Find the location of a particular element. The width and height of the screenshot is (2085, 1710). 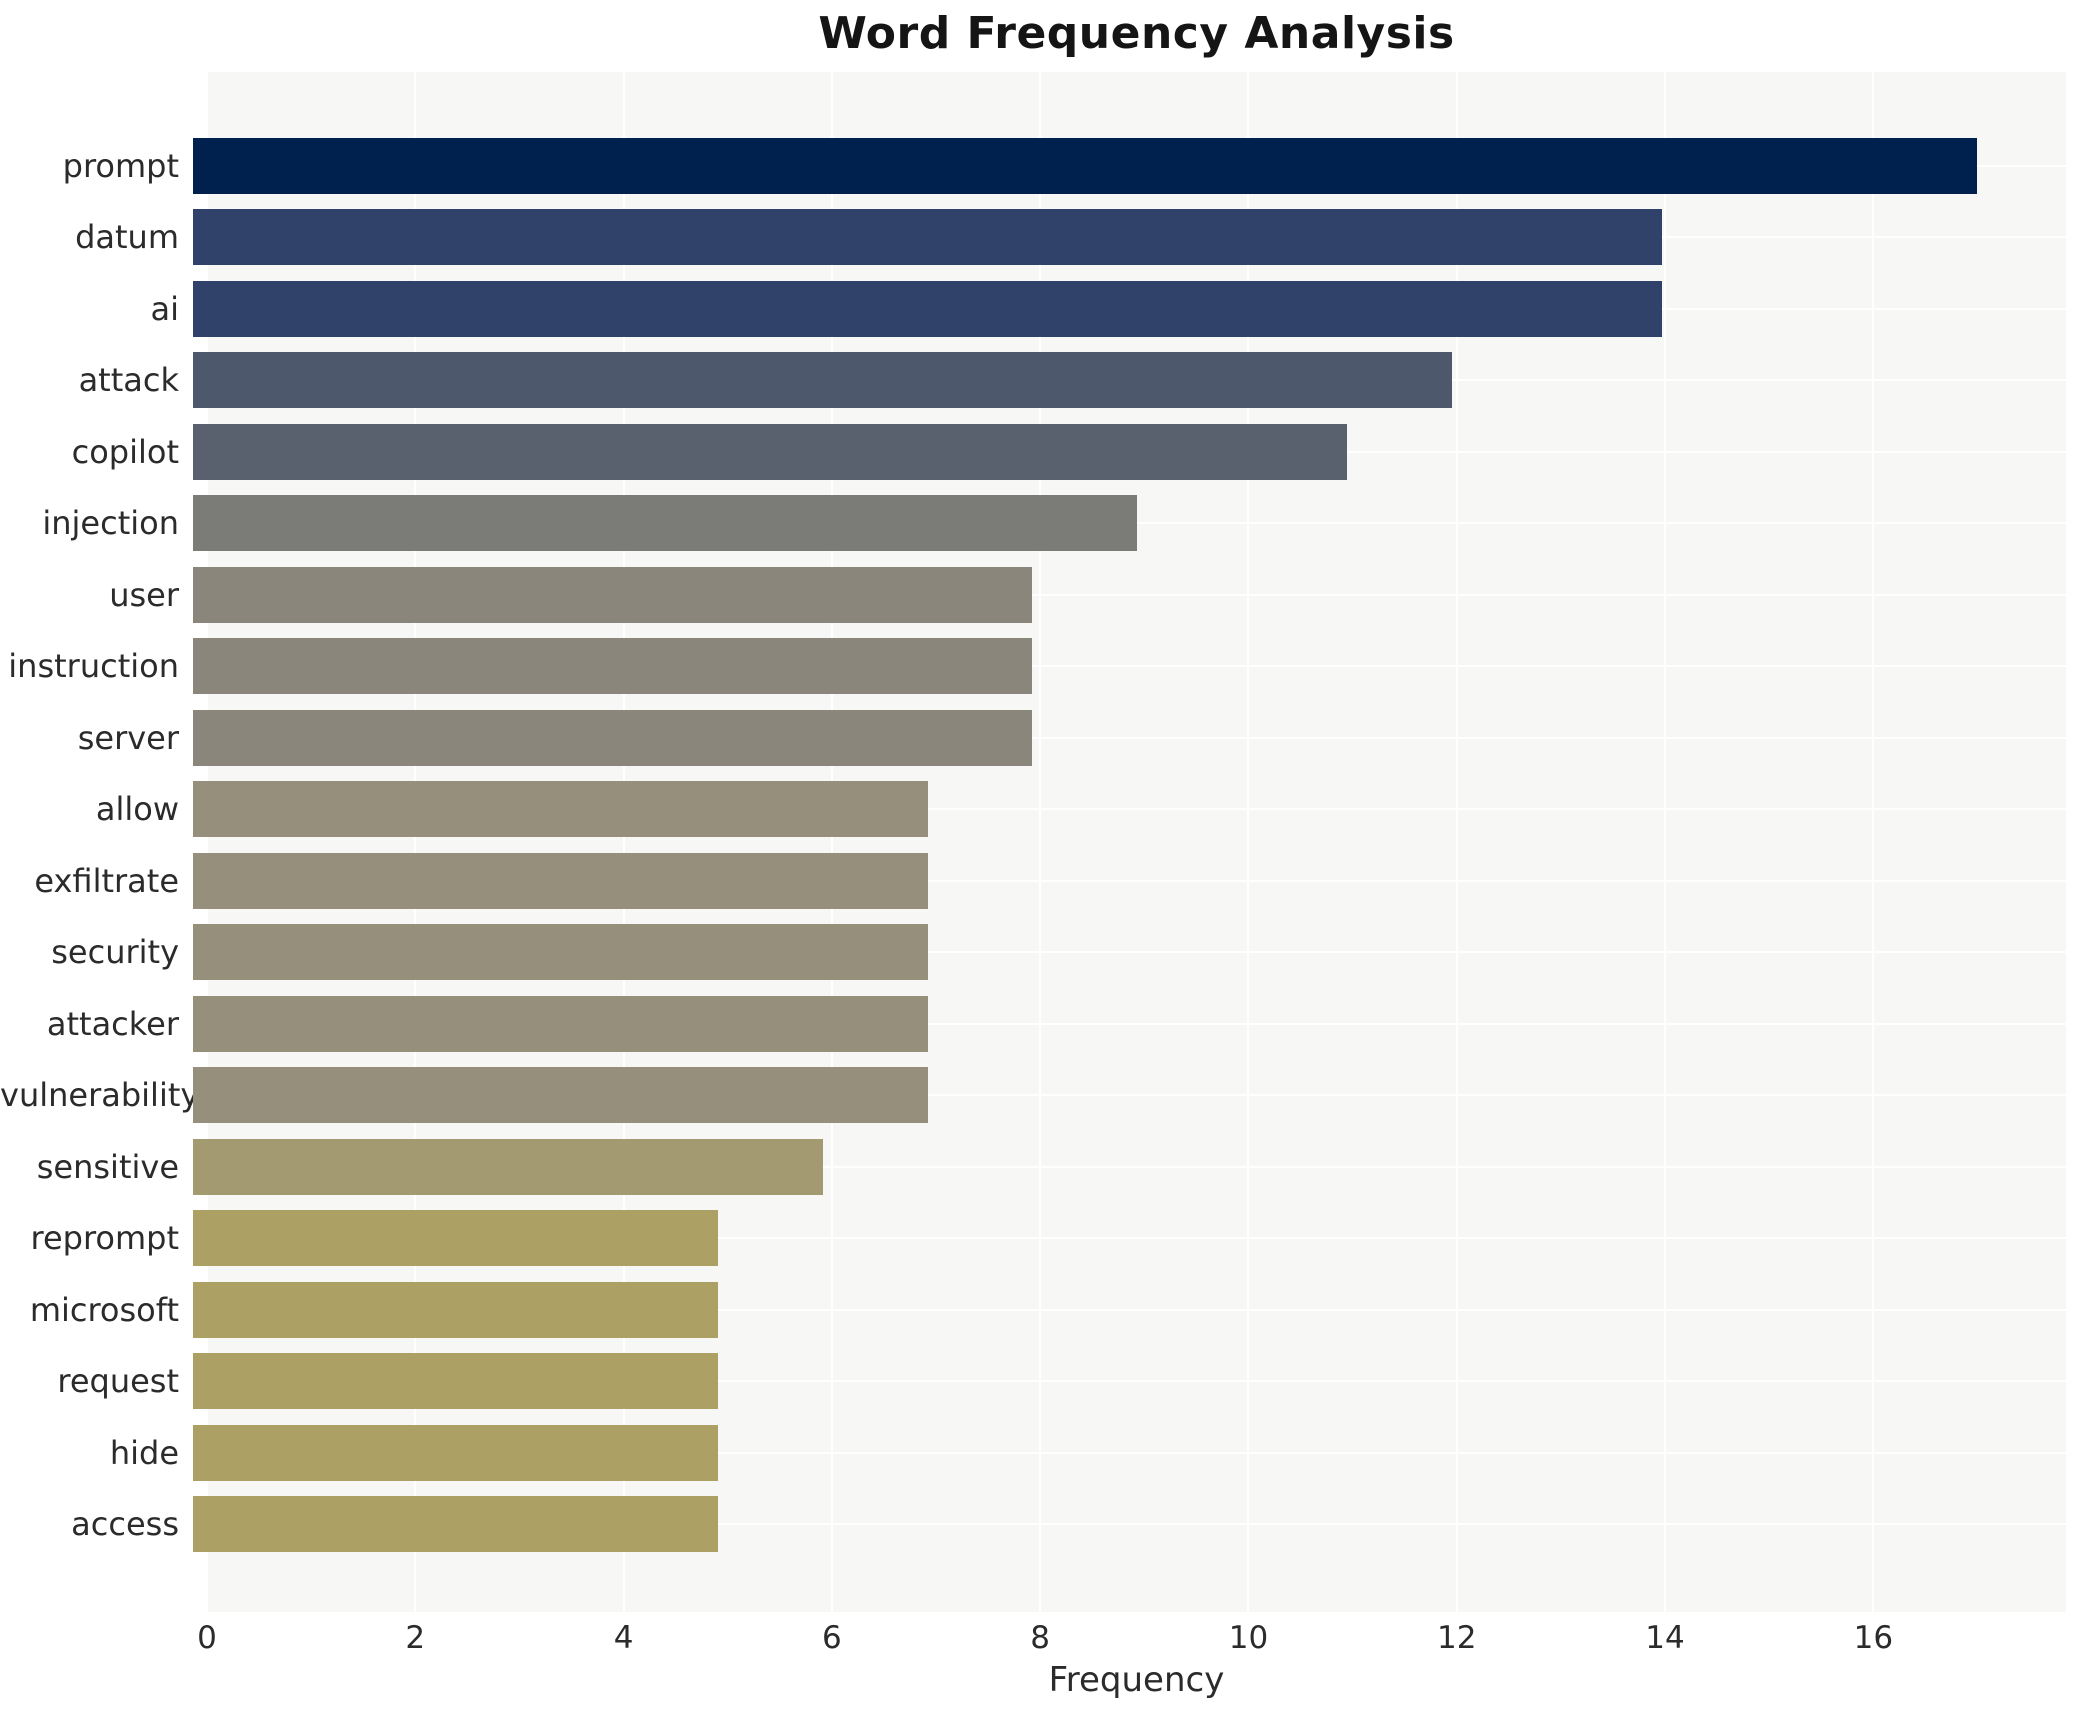

bar-row-server: server is located at coordinates (1042, 738).